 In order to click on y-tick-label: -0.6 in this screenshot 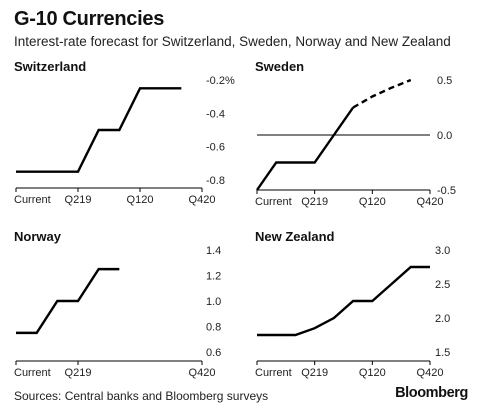, I will do `click(215, 148)`.